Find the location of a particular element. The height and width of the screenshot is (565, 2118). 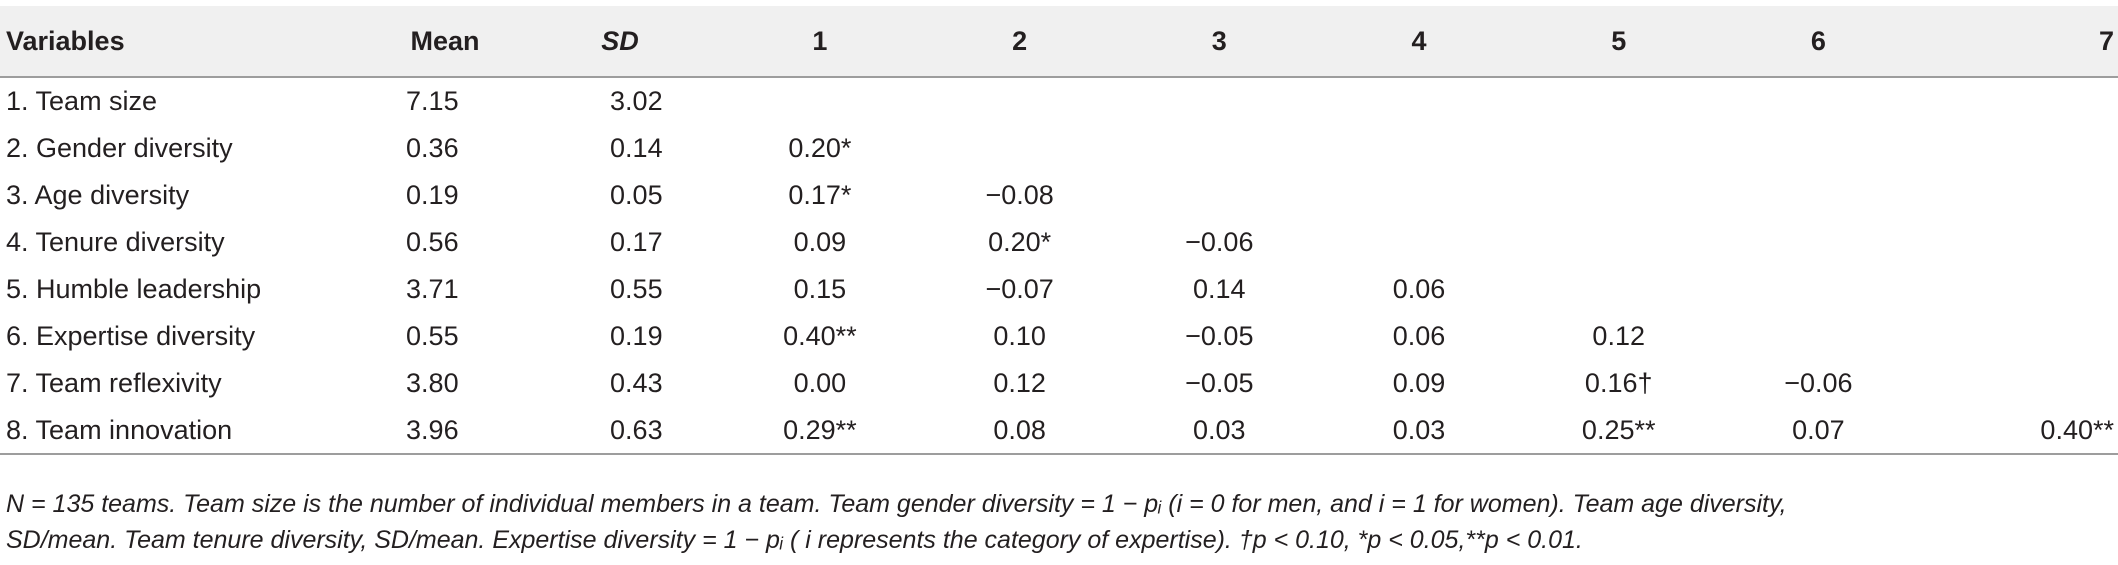

mean-cell: 0.36 is located at coordinates (432, 148).